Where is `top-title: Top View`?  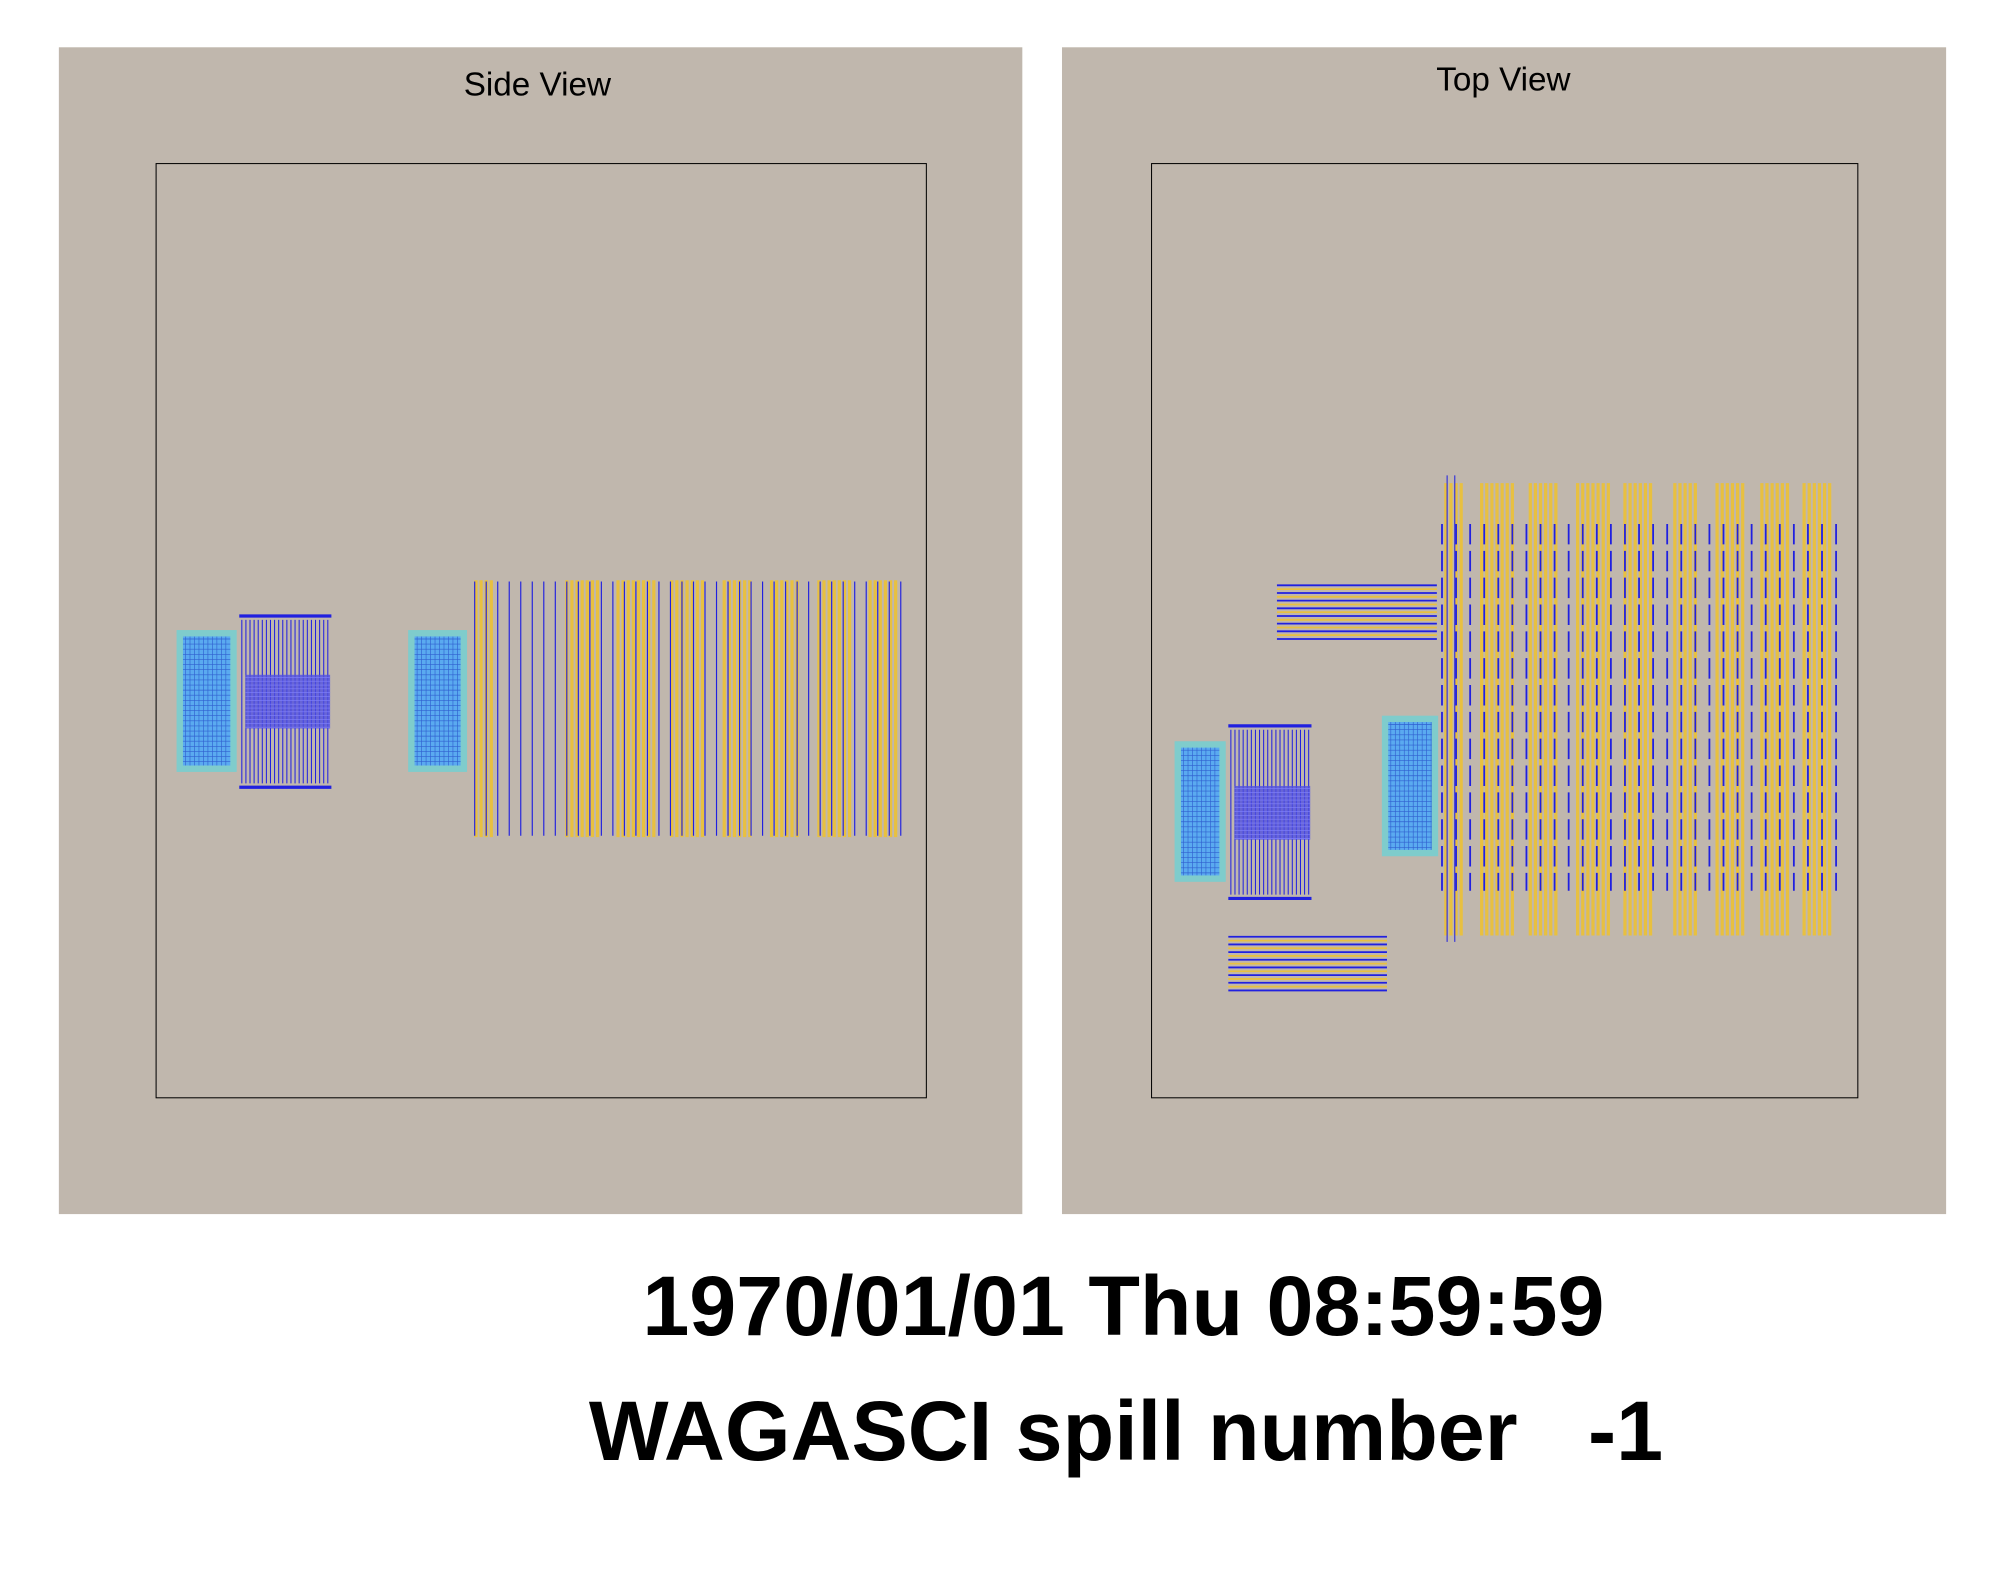 top-title: Top View is located at coordinates (1503, 80).